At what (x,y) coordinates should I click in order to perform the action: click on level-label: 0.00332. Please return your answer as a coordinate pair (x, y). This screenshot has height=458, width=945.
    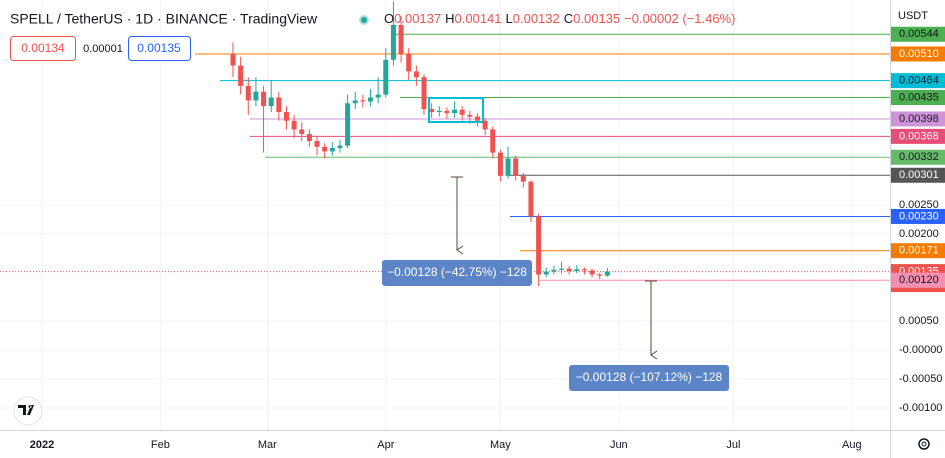
    Looking at the image, I should click on (919, 157).